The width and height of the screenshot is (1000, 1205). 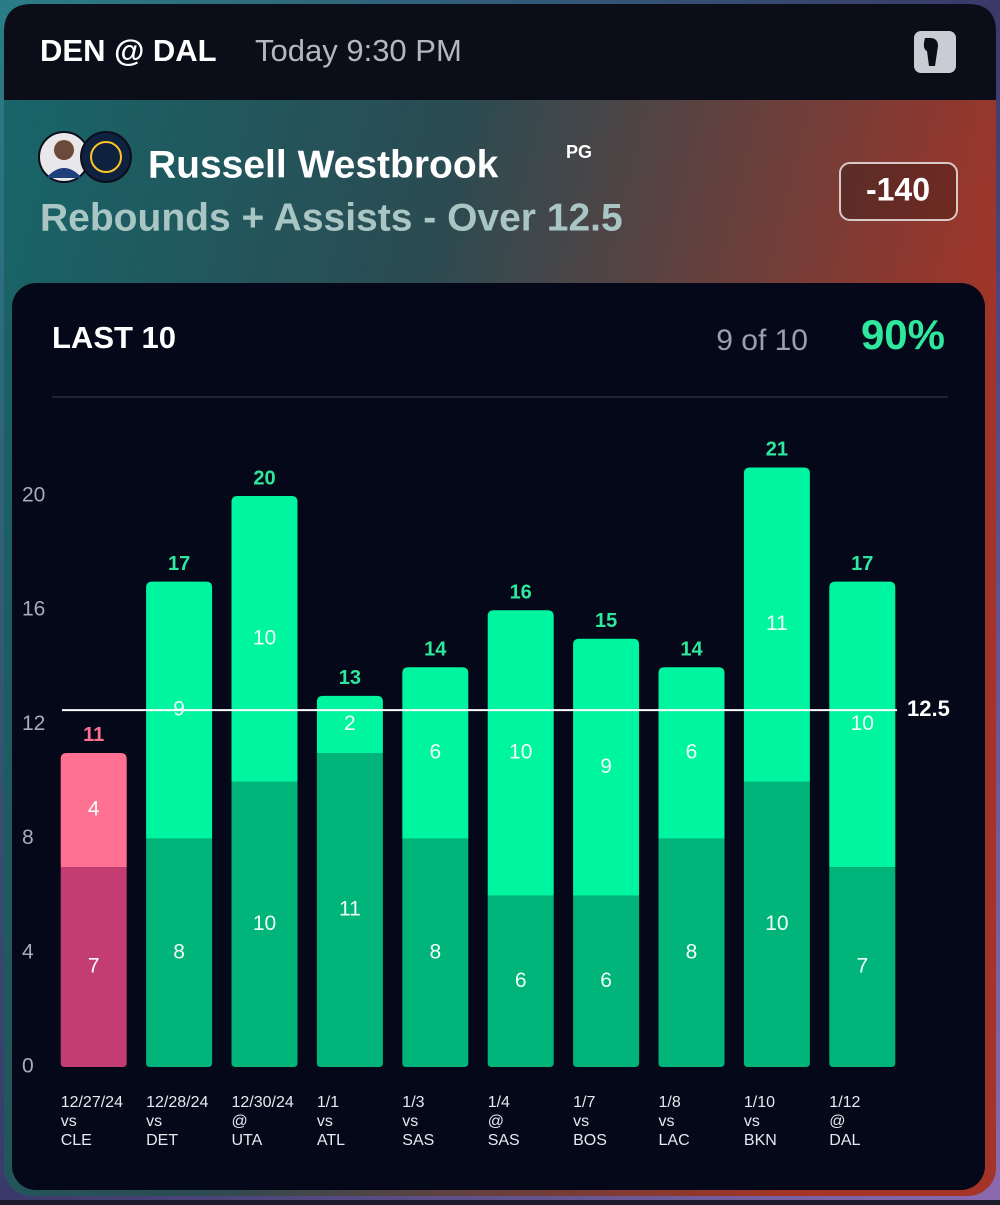 What do you see at coordinates (579, 152) in the screenshot?
I see `player-position: PG` at bounding box center [579, 152].